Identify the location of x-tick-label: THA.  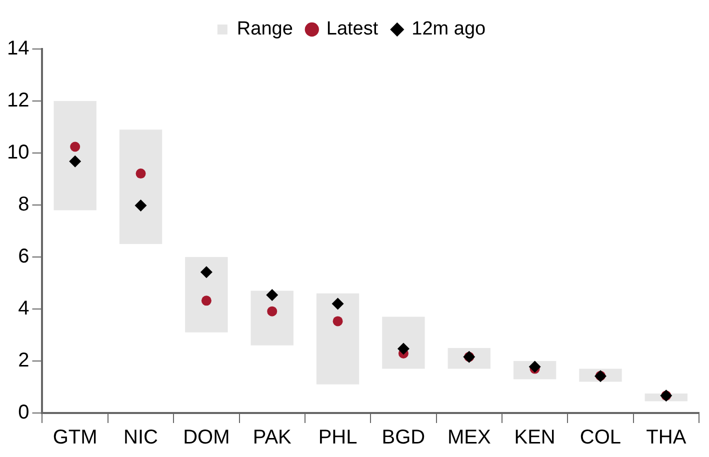
(666, 437).